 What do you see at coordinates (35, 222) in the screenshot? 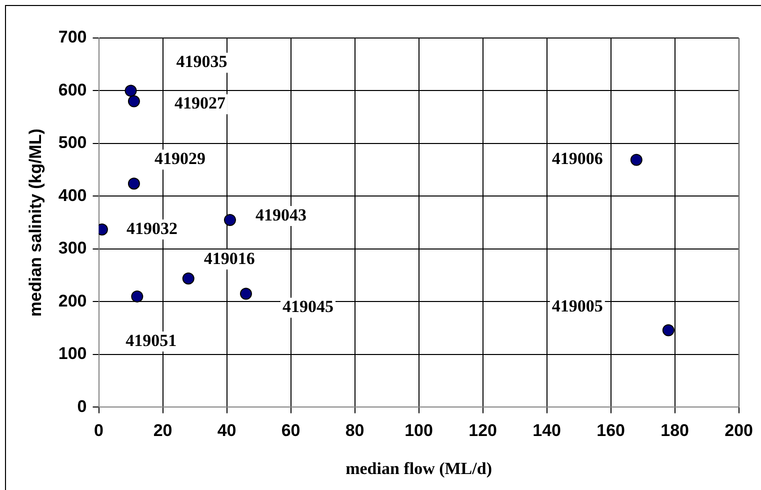
I see `y-axis-title: median salinity (kg/ML)` at bounding box center [35, 222].